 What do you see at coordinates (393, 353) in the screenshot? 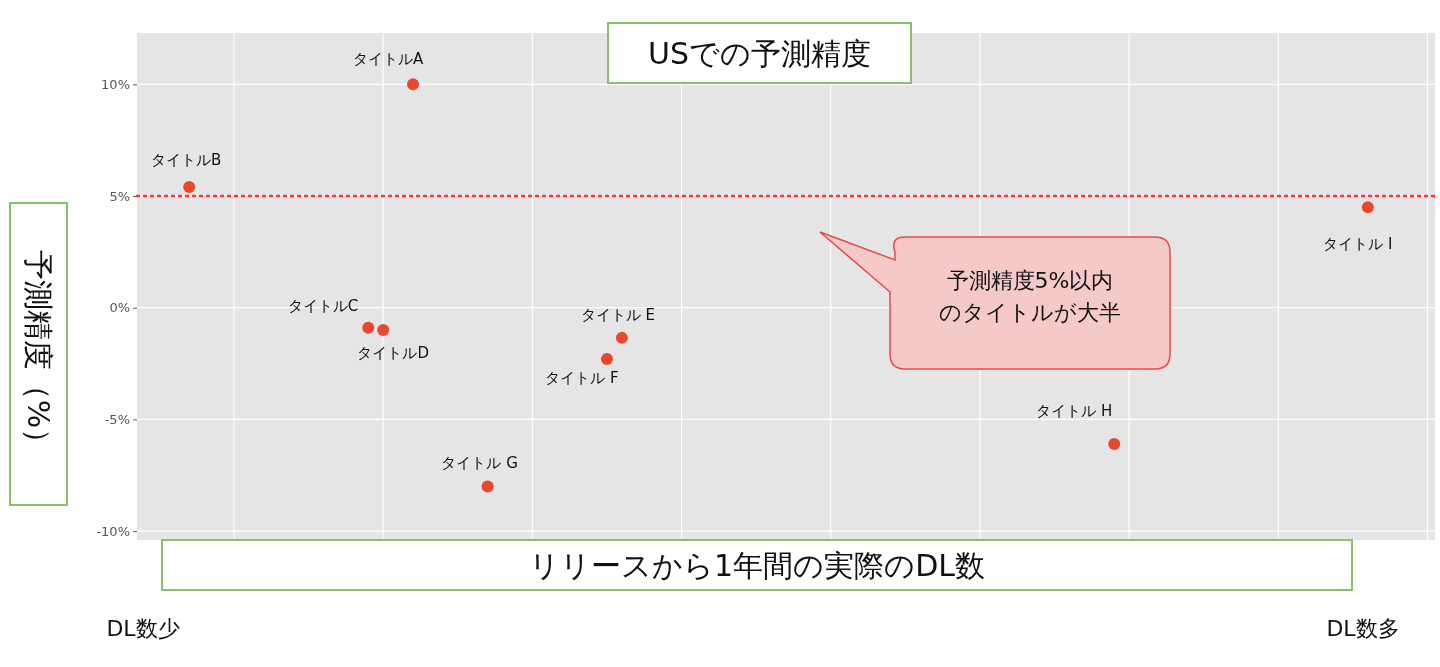
I see `annotation: タイトルD` at bounding box center [393, 353].